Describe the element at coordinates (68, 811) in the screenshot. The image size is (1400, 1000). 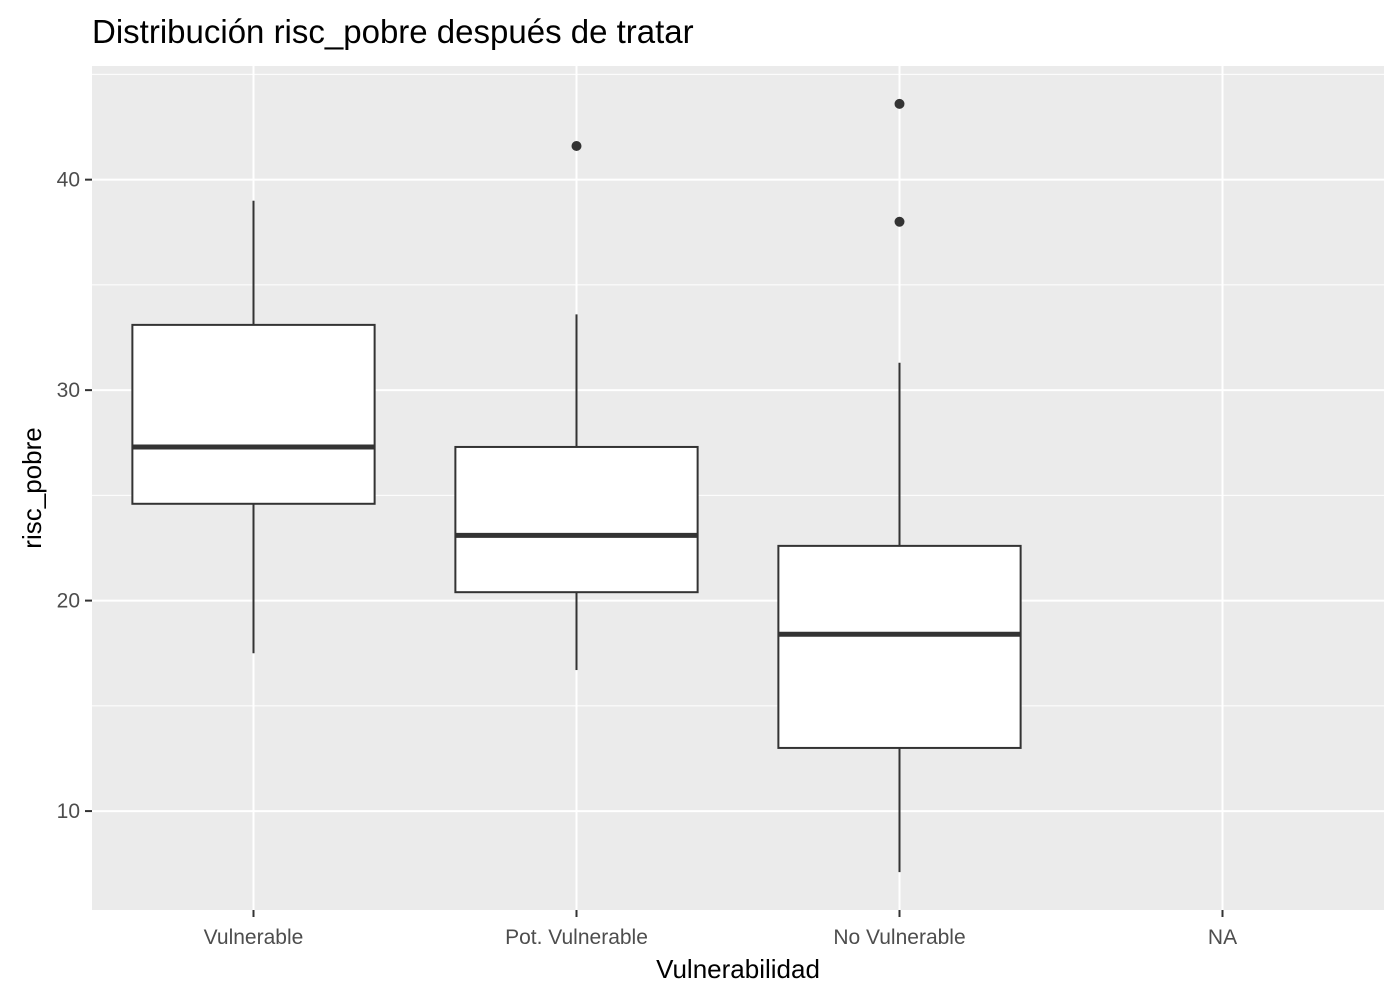
I see `y-tick-label: 10` at that location.